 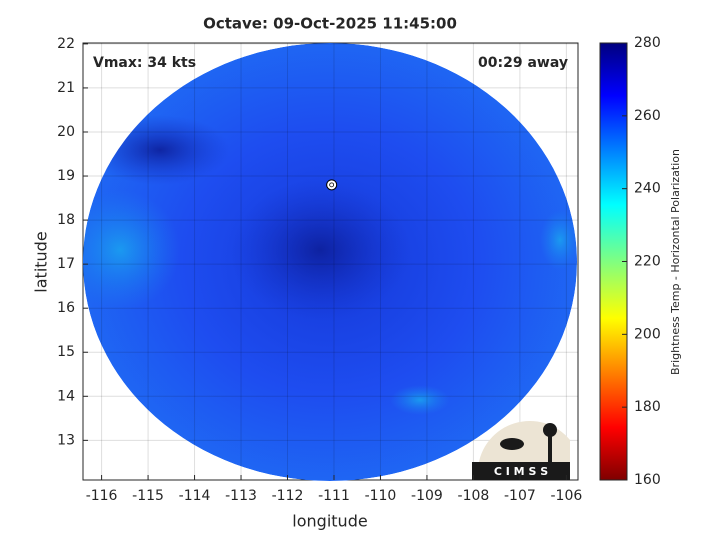 I want to click on storm-center-eye, so click(x=332, y=185).